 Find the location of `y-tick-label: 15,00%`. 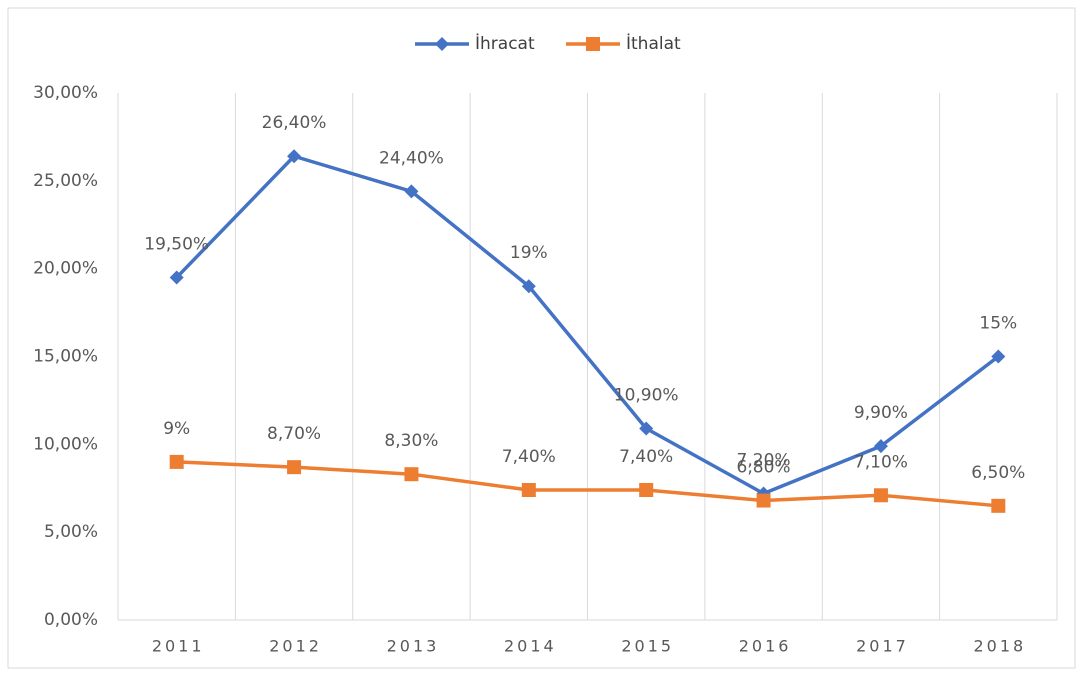

y-tick-label: 15,00% is located at coordinates (65, 357).